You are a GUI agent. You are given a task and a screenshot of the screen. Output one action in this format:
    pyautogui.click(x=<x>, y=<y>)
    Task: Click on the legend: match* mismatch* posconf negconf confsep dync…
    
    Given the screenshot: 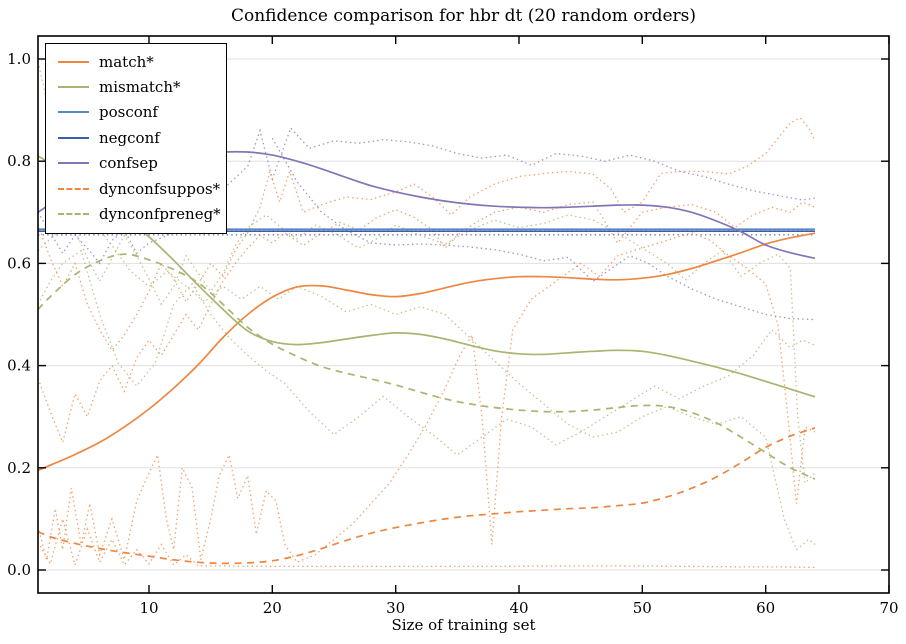 What is the action you would take?
    pyautogui.click(x=136, y=138)
    